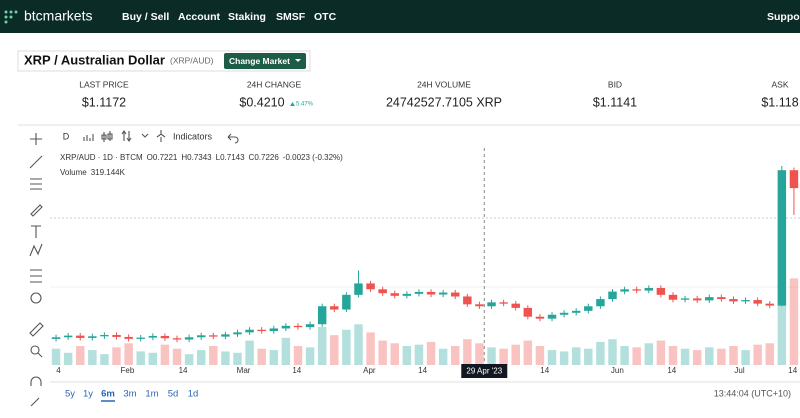  What do you see at coordinates (70, 394) in the screenshot?
I see `range-button: 5y` at bounding box center [70, 394].